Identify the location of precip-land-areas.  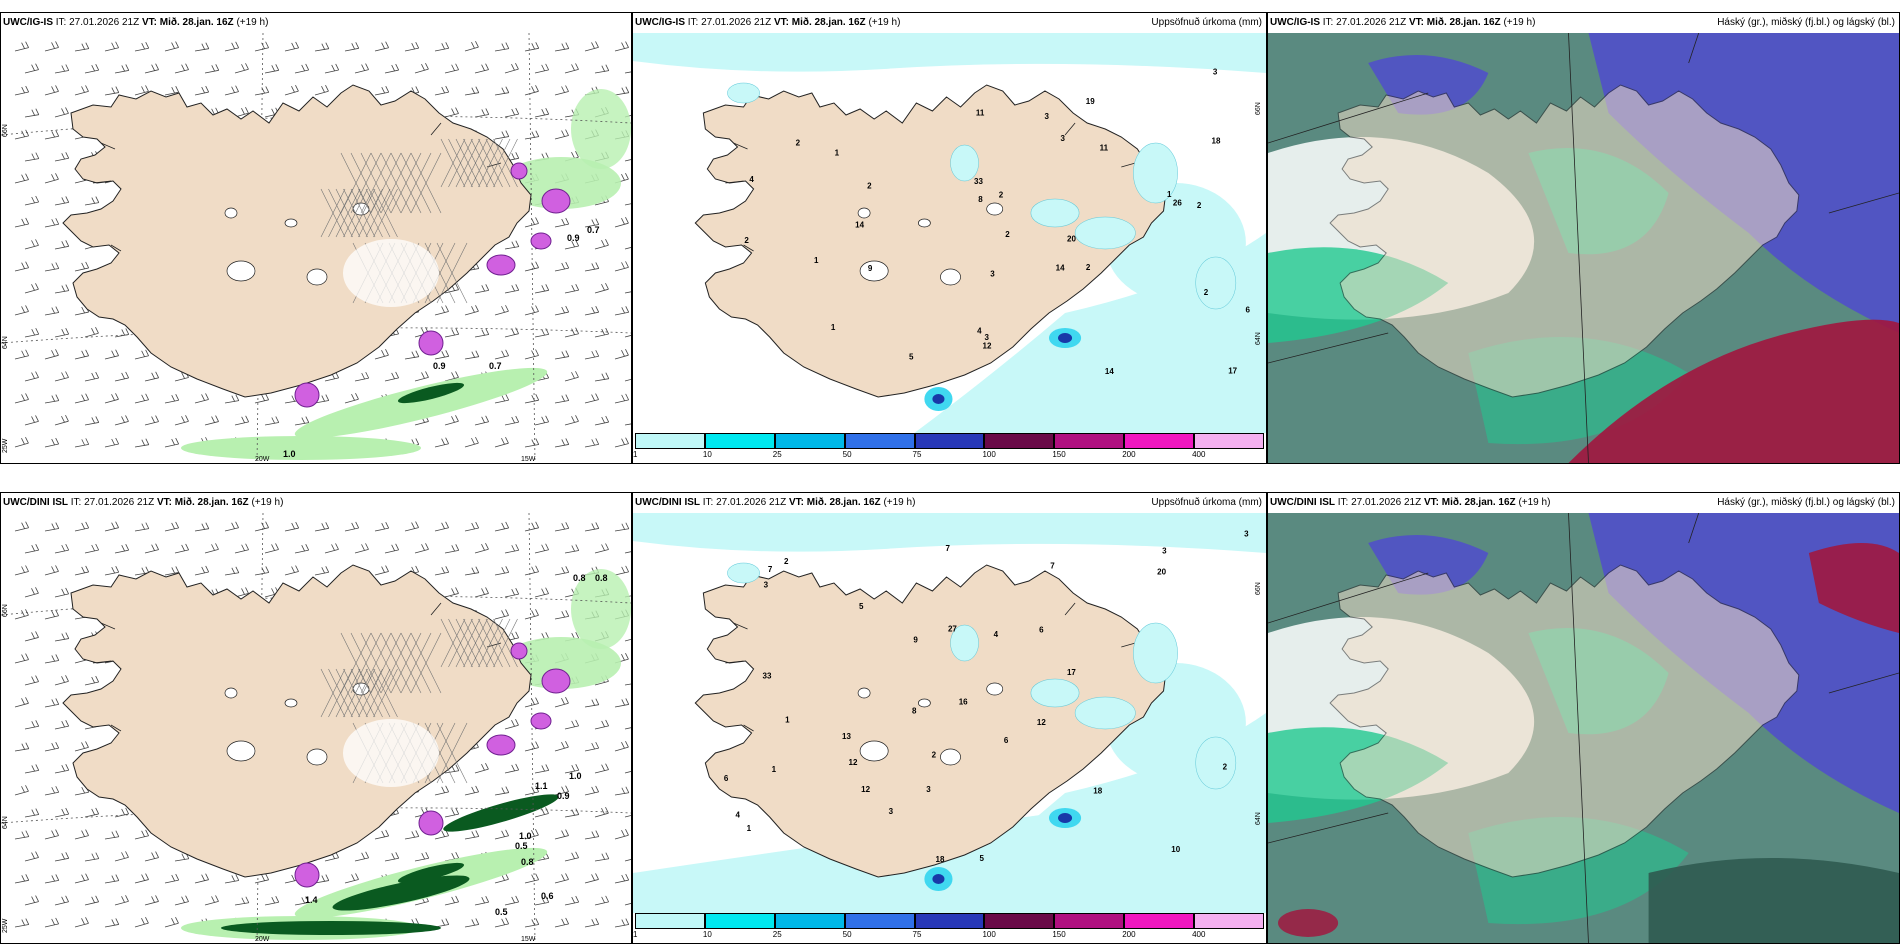
(982, 246).